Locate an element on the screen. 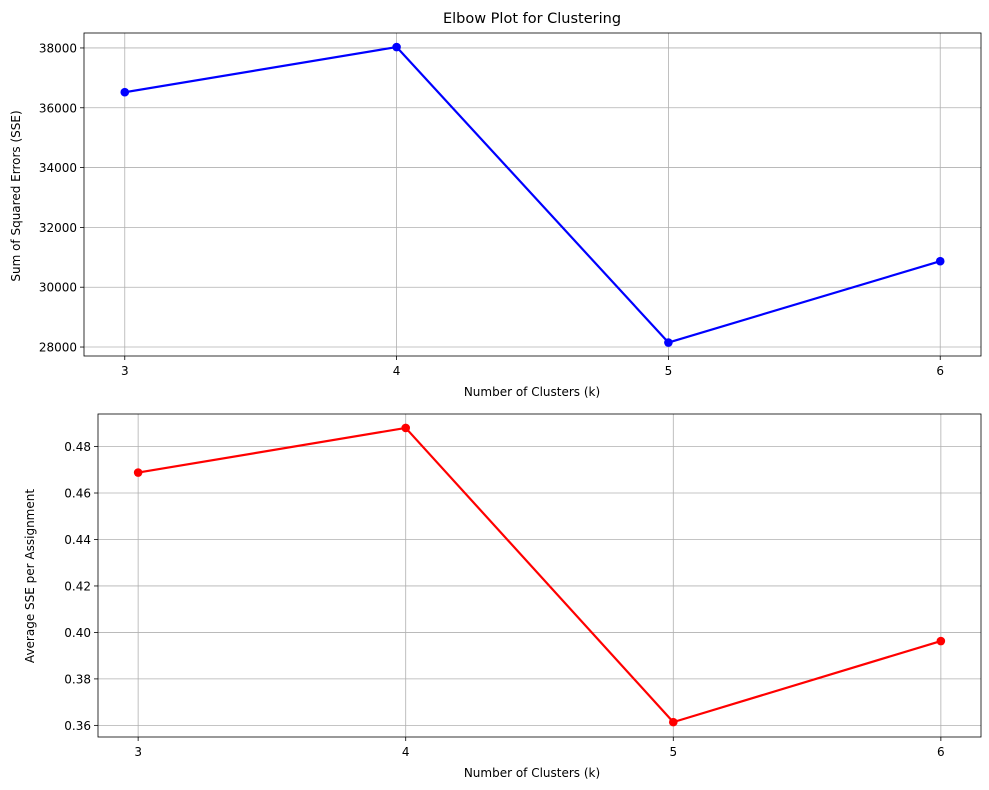 This screenshot has height=790, width=989. y-tick-label: 38000 is located at coordinates (58, 48).